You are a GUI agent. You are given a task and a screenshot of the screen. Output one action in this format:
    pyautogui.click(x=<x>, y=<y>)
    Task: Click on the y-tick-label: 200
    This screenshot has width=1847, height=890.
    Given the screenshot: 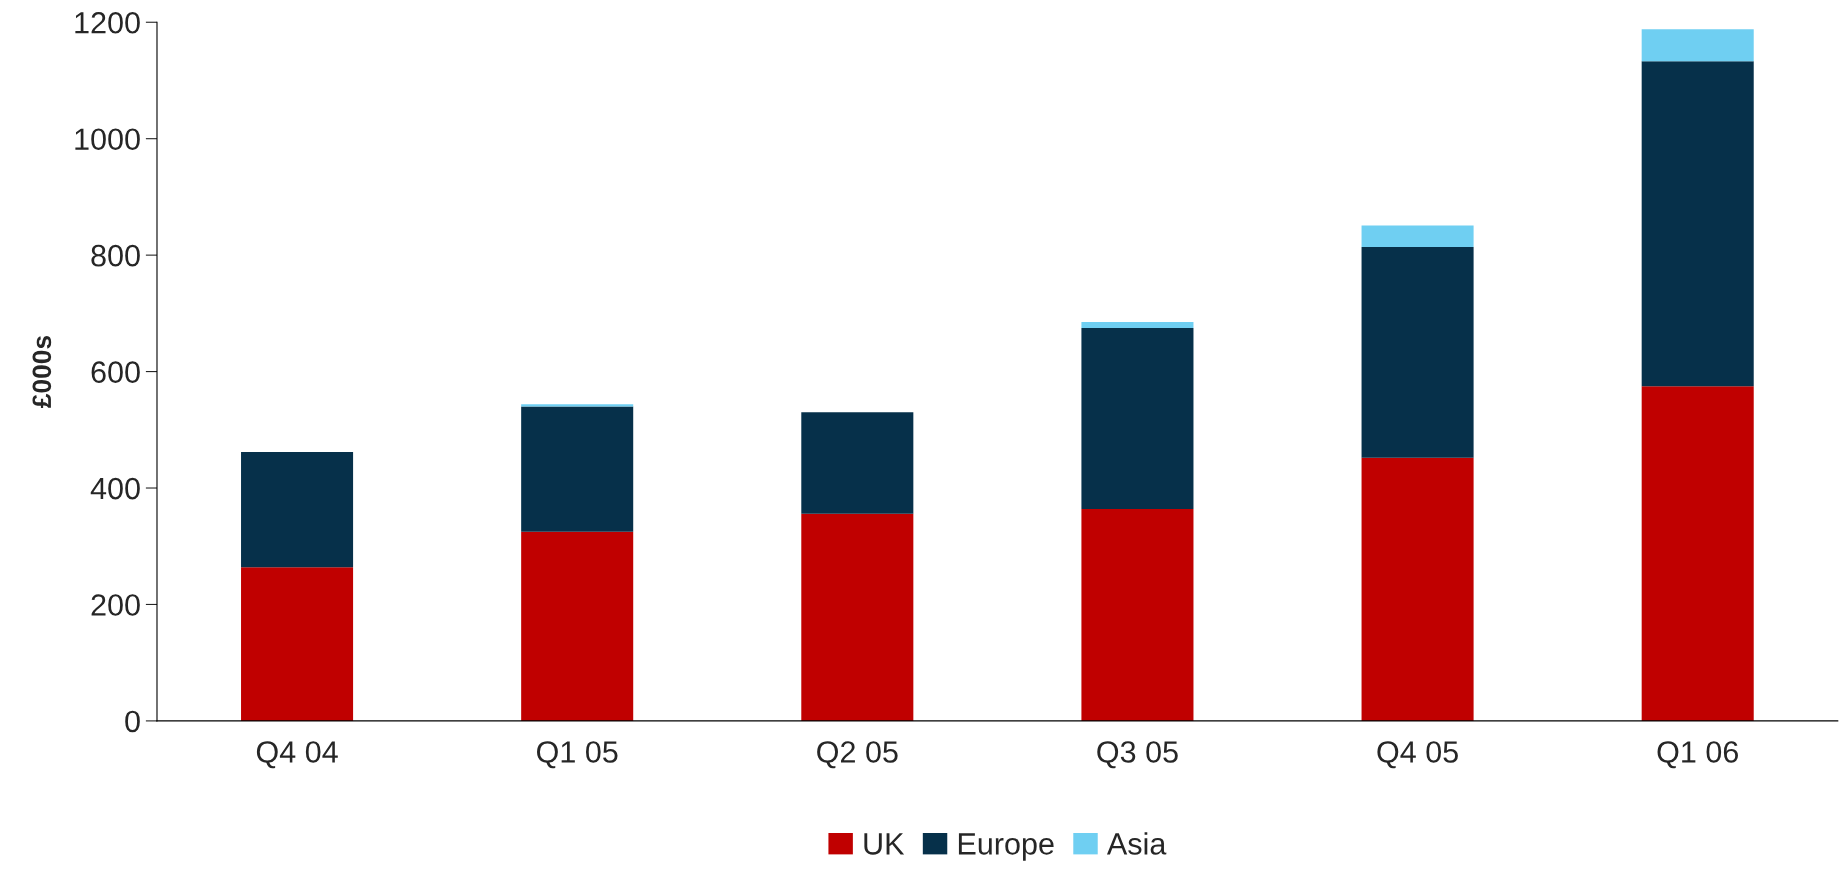 What is the action you would take?
    pyautogui.click(x=115, y=605)
    